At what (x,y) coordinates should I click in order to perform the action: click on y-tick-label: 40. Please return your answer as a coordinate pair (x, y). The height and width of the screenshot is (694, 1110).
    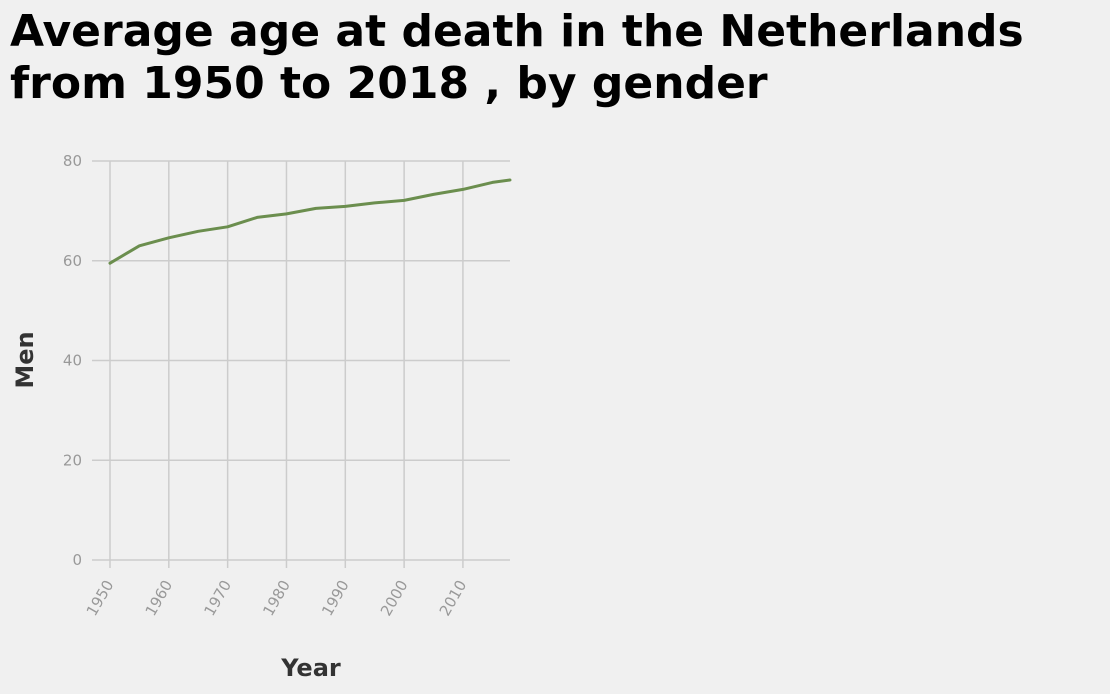
    Looking at the image, I should click on (72, 361).